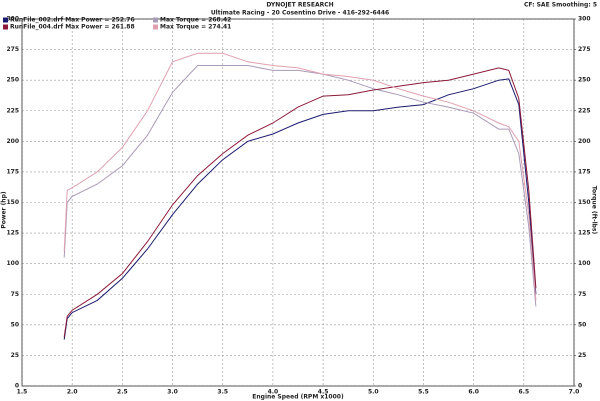 Image resolution: width=600 pixels, height=401 pixels. Describe the element at coordinates (584, 263) in the screenshot. I see `y2-tick-label: 100` at that location.